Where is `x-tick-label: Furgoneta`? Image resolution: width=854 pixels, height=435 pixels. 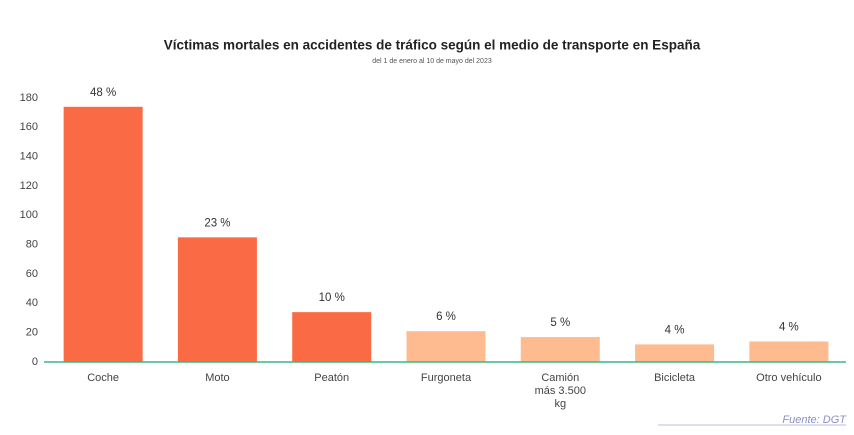
x-tick-label: Furgoneta is located at coordinates (446, 378).